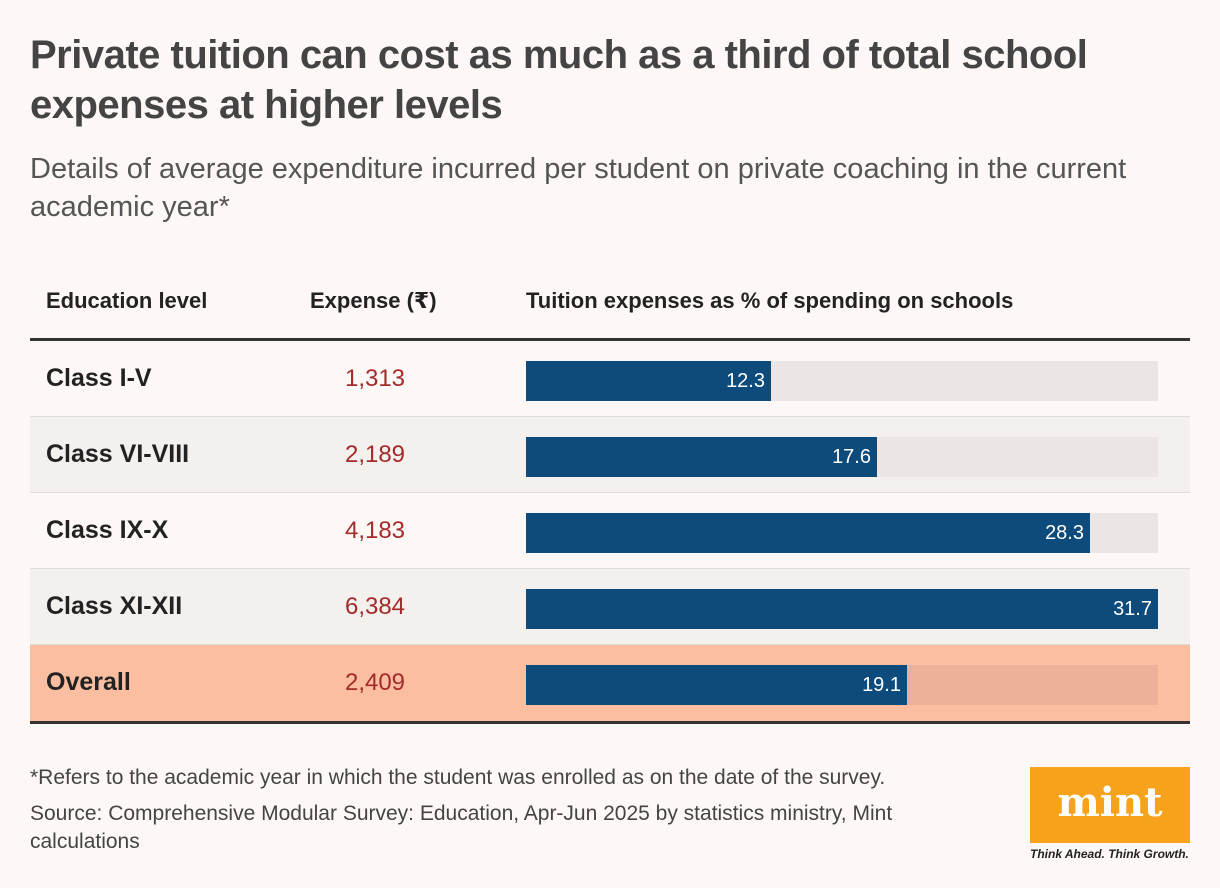  I want to click on row-level: Class IX-X, so click(107, 530).